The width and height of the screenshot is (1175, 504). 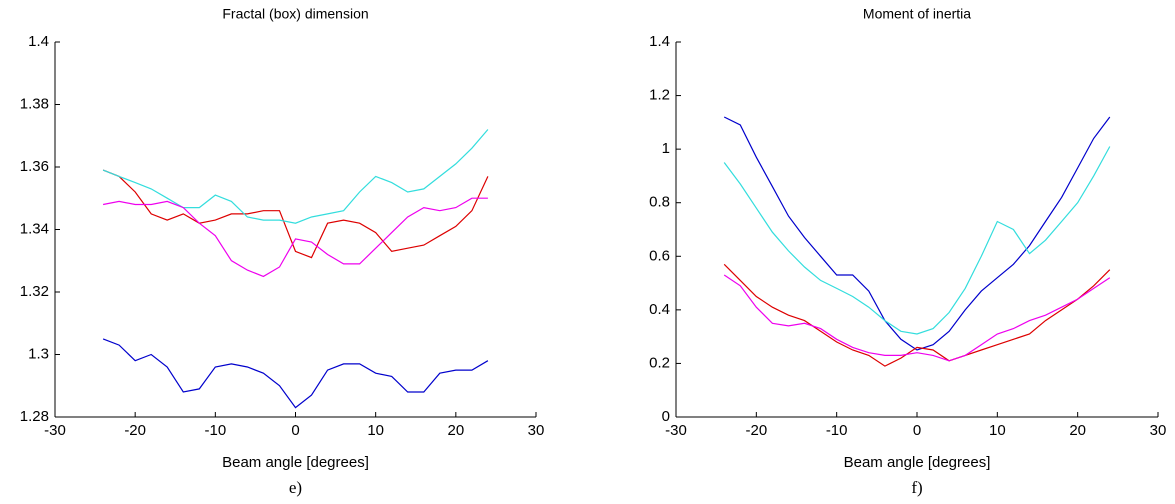 I want to click on caption: f), so click(x=916, y=487).